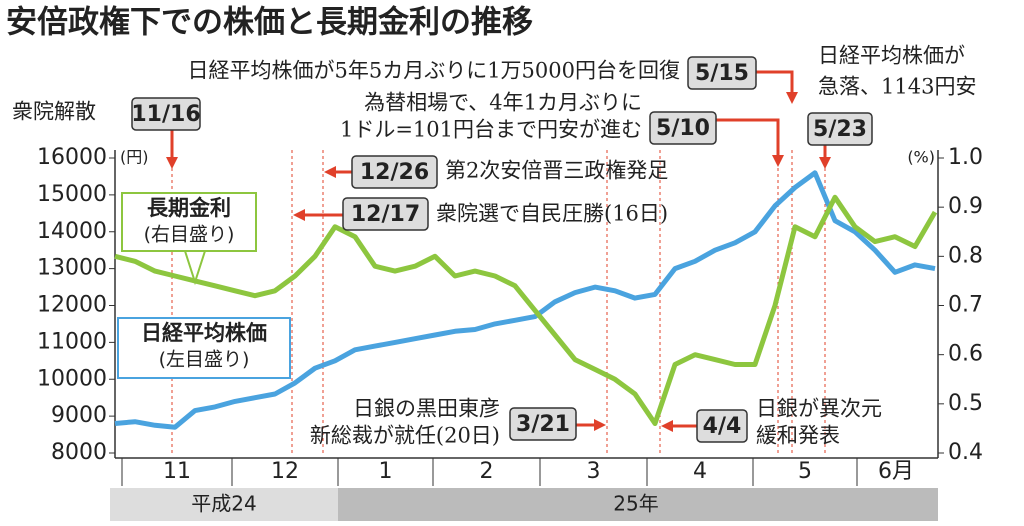  What do you see at coordinates (189, 208) in the screenshot?
I see `legend-name: 長期金利` at bounding box center [189, 208].